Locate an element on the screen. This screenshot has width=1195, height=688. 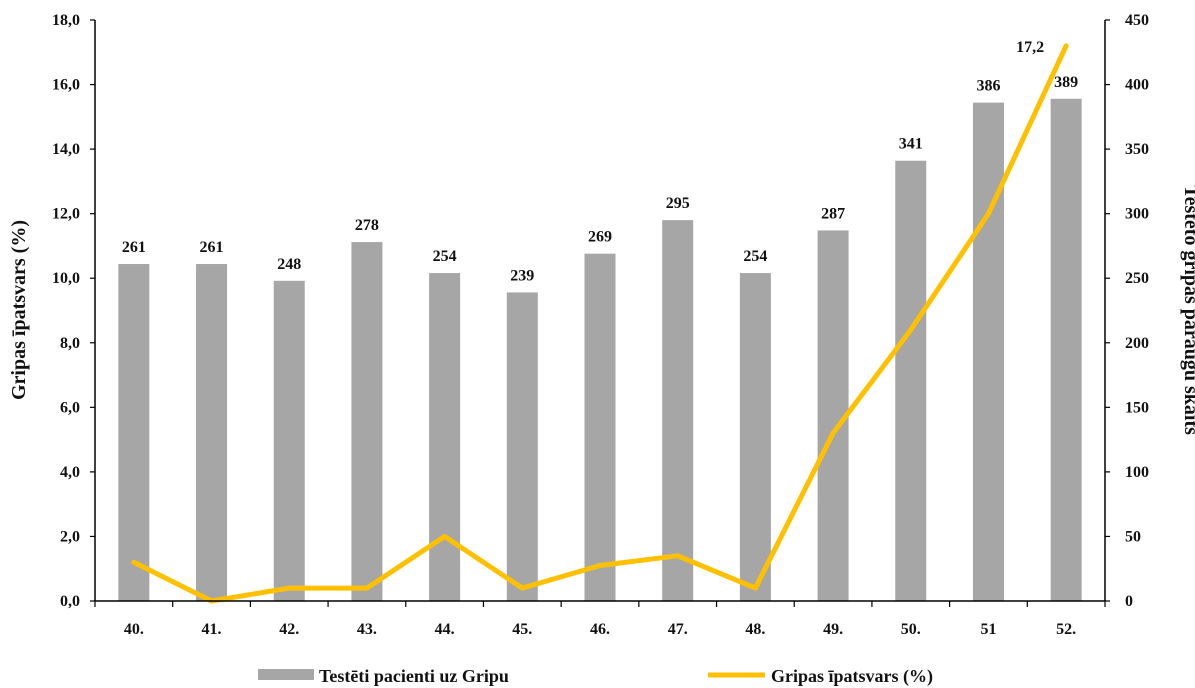
legend-label-line: Gripas īpatsvars (%) is located at coordinates (852, 676).